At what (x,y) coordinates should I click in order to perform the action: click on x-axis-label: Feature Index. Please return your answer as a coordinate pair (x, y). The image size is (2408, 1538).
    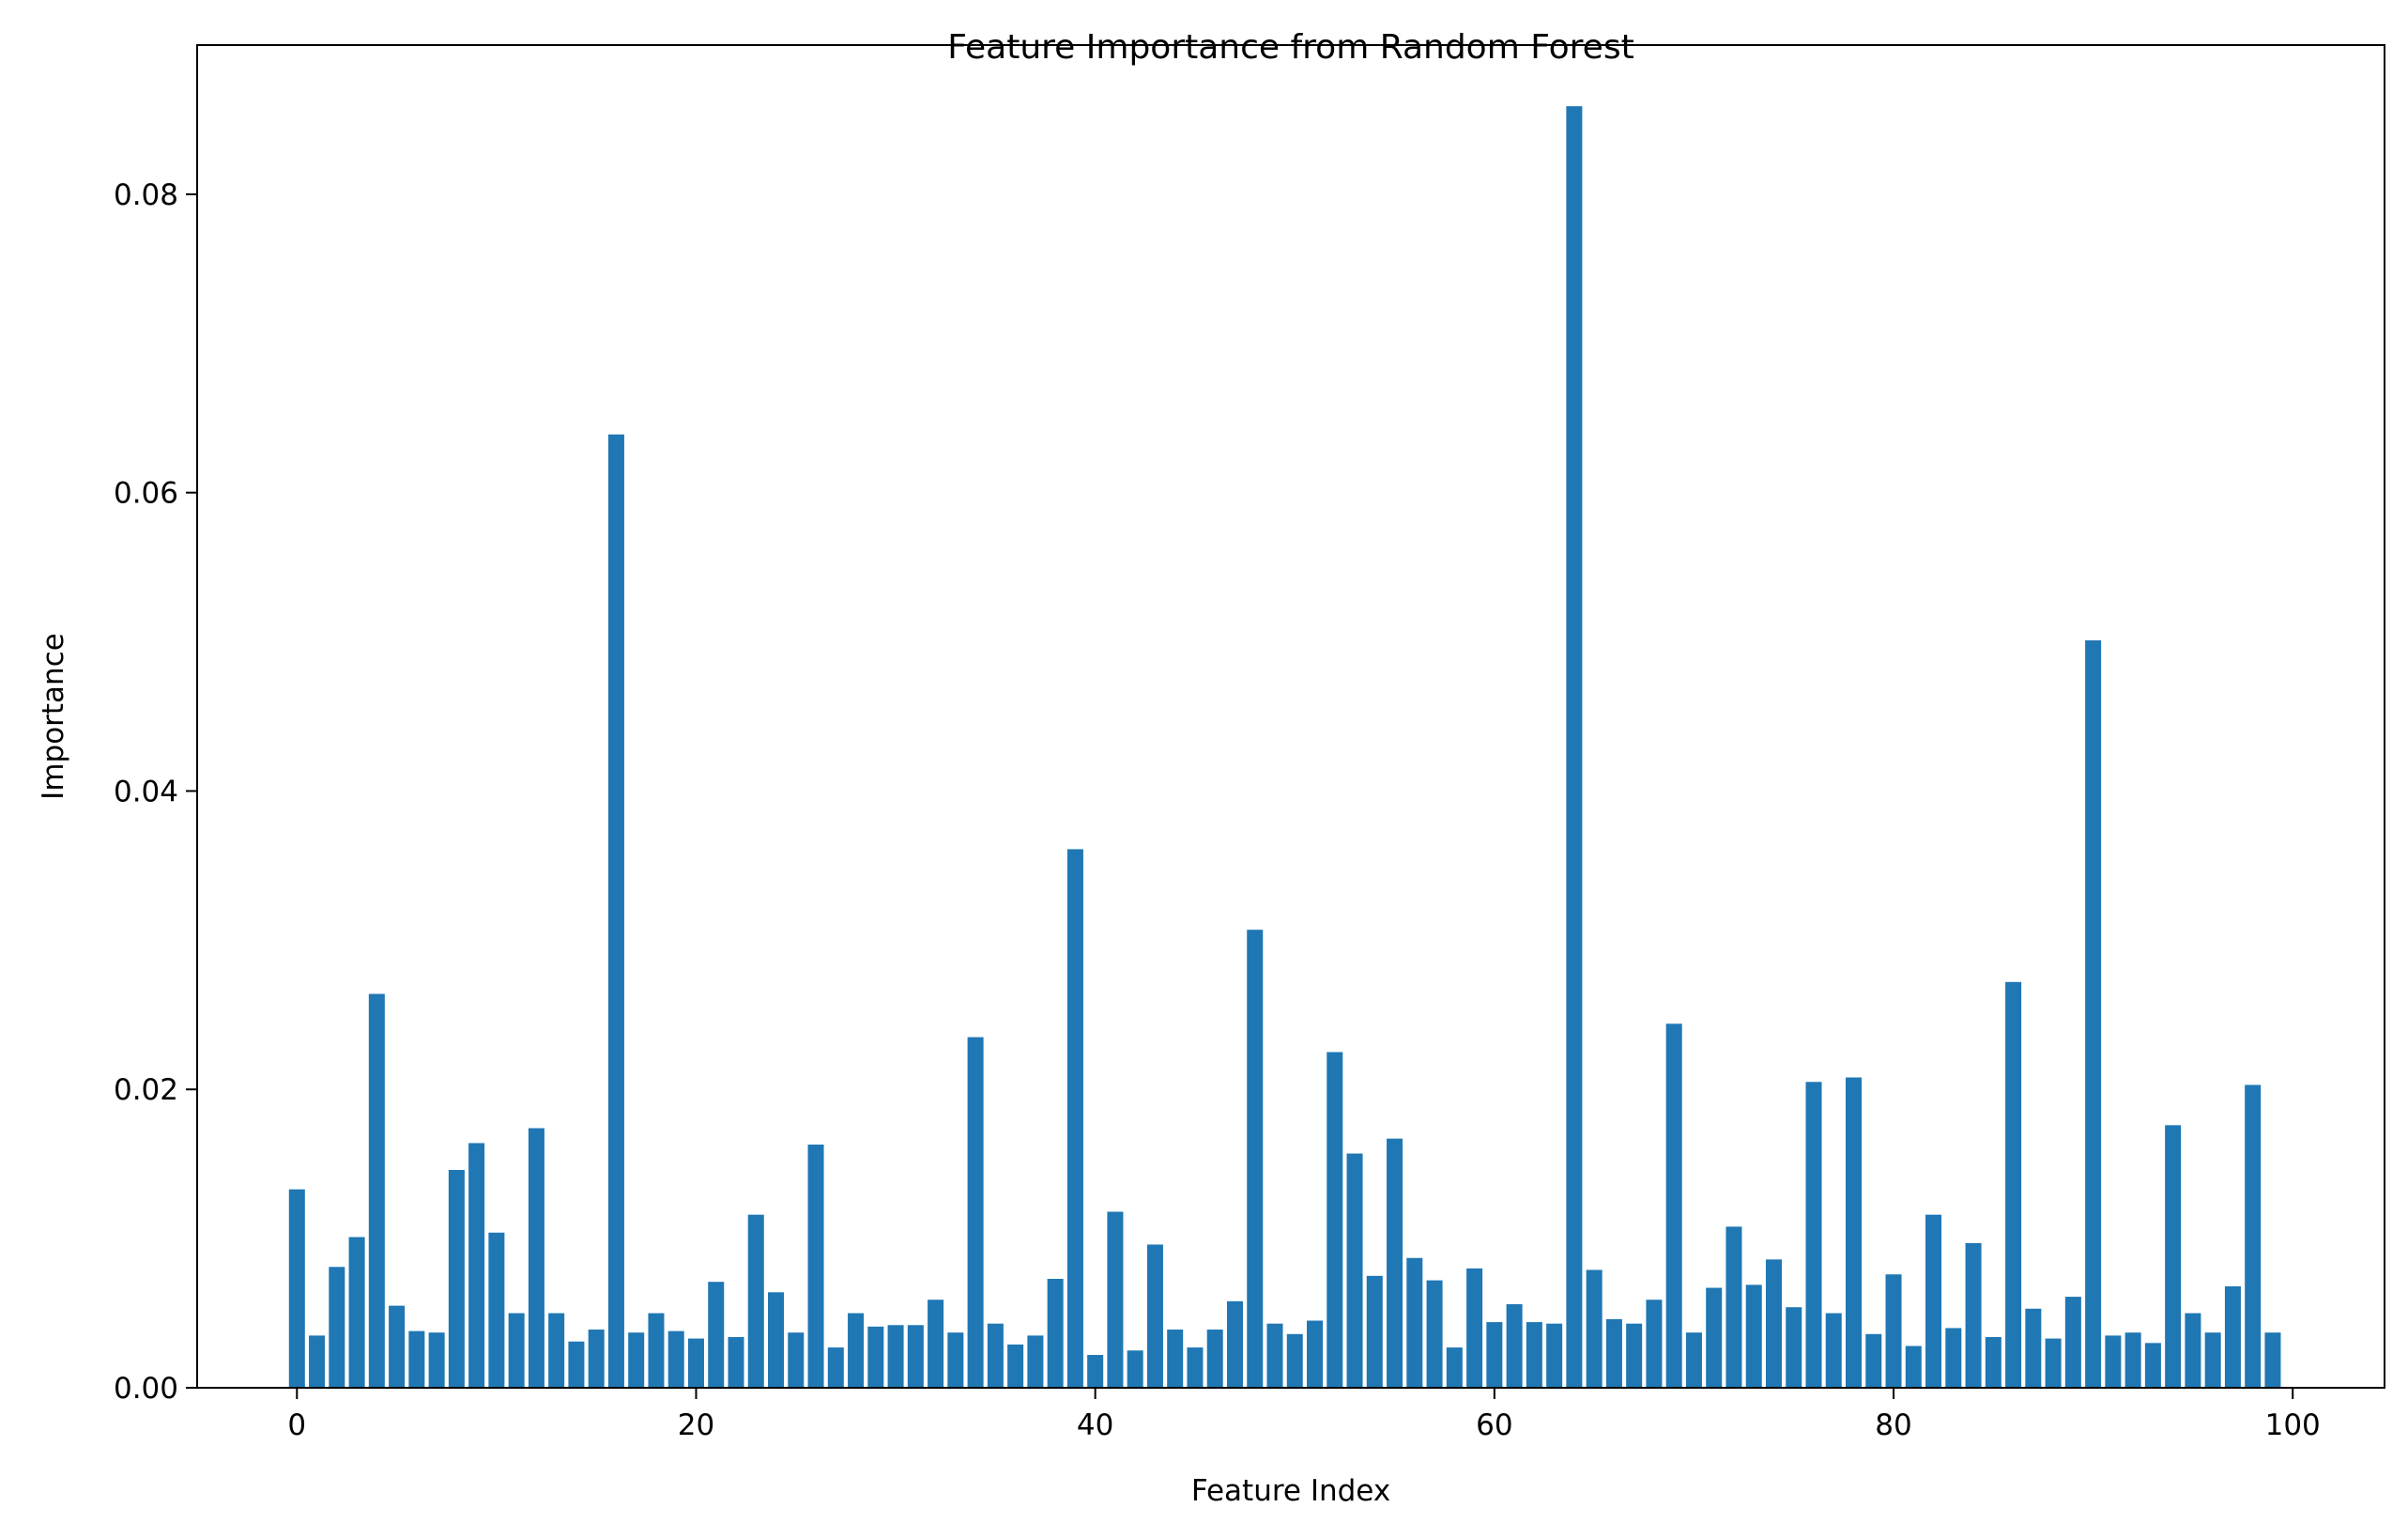
    Looking at the image, I should click on (1290, 1491).